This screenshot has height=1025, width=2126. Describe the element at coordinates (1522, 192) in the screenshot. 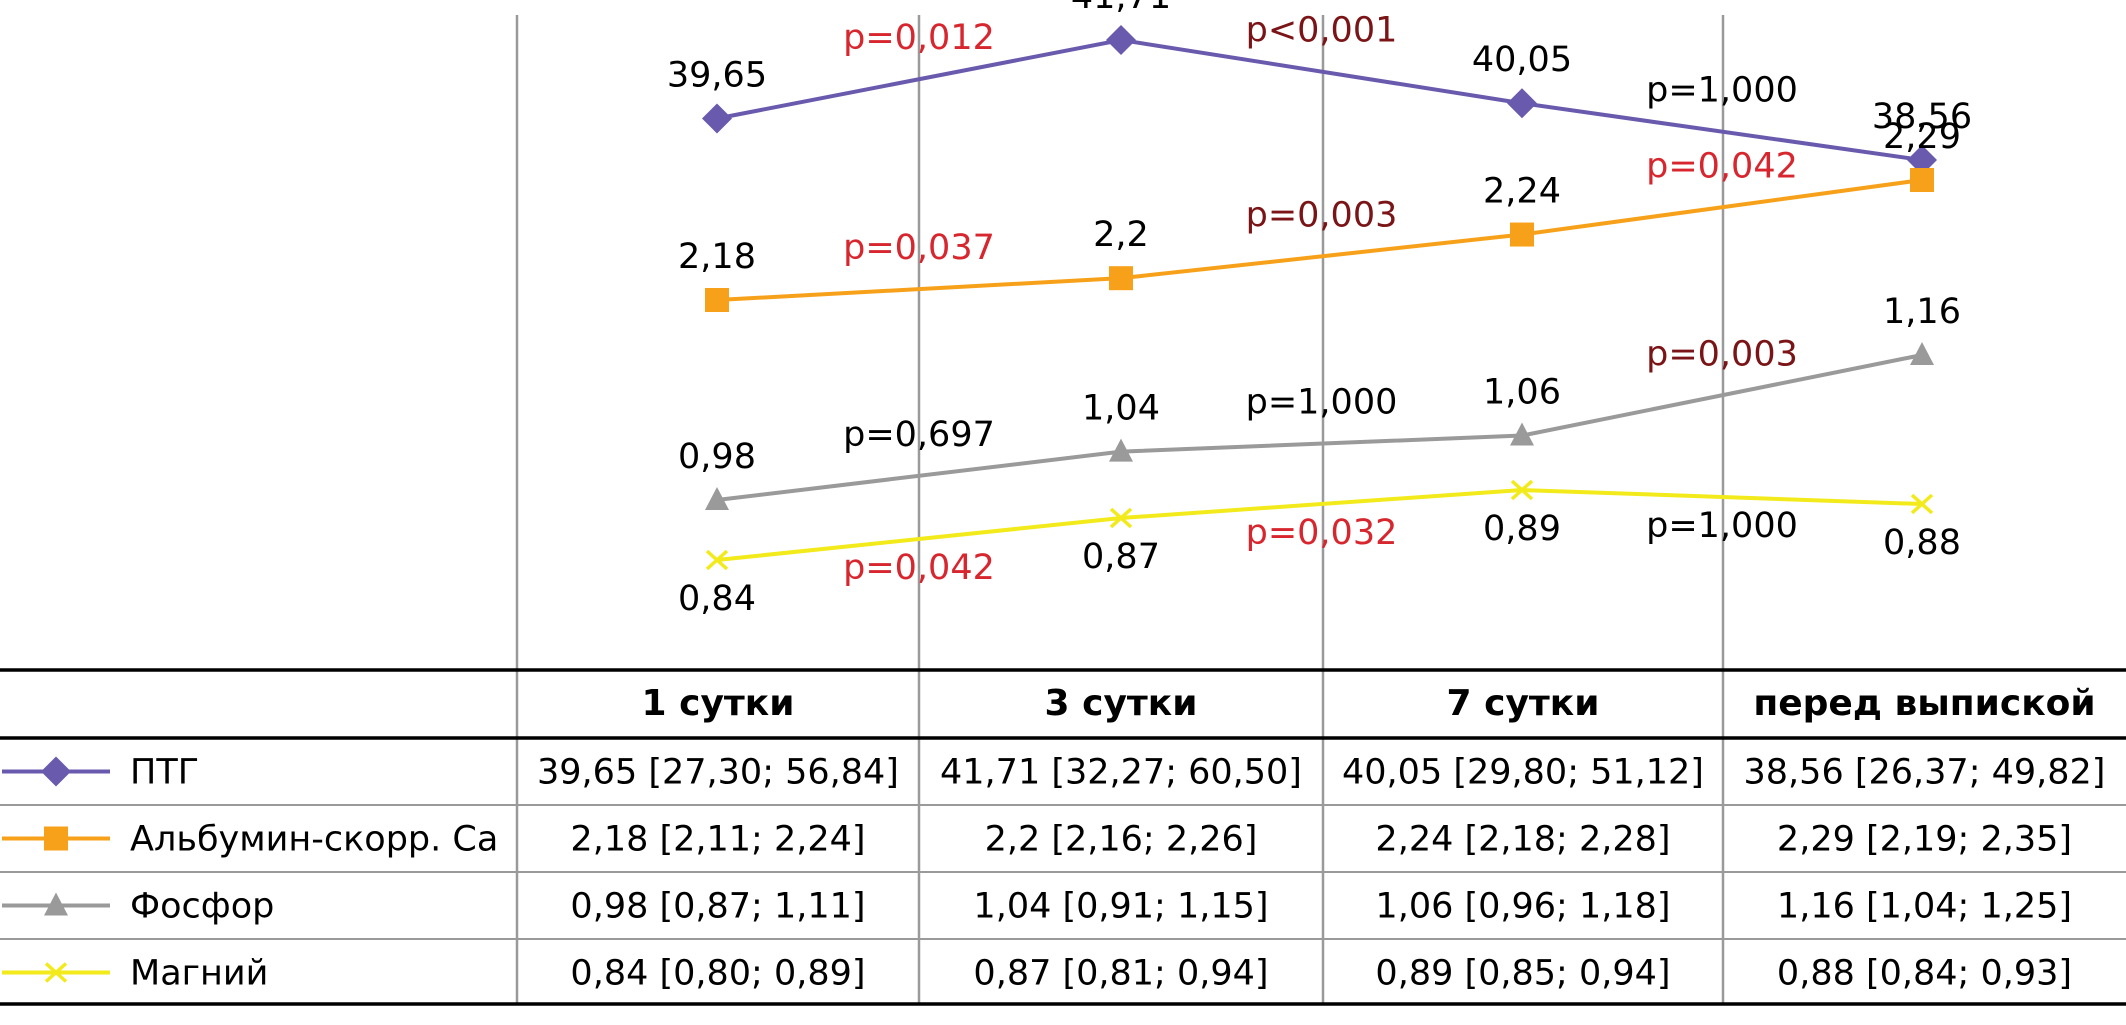

I see `data-label: 2,24` at that location.